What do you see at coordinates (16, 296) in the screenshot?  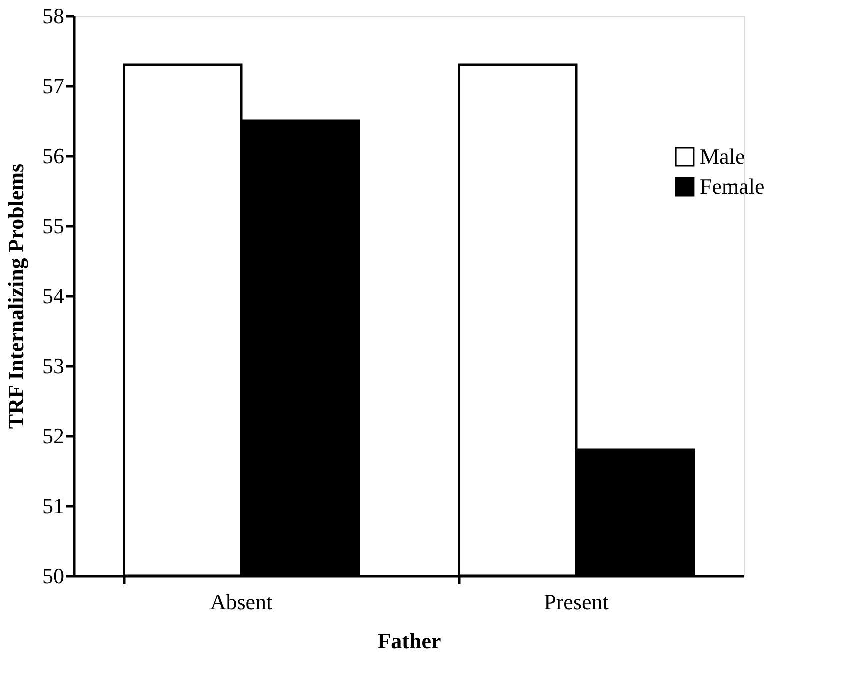 I see `y-axis-title: TRF Internalizing Problems` at bounding box center [16, 296].